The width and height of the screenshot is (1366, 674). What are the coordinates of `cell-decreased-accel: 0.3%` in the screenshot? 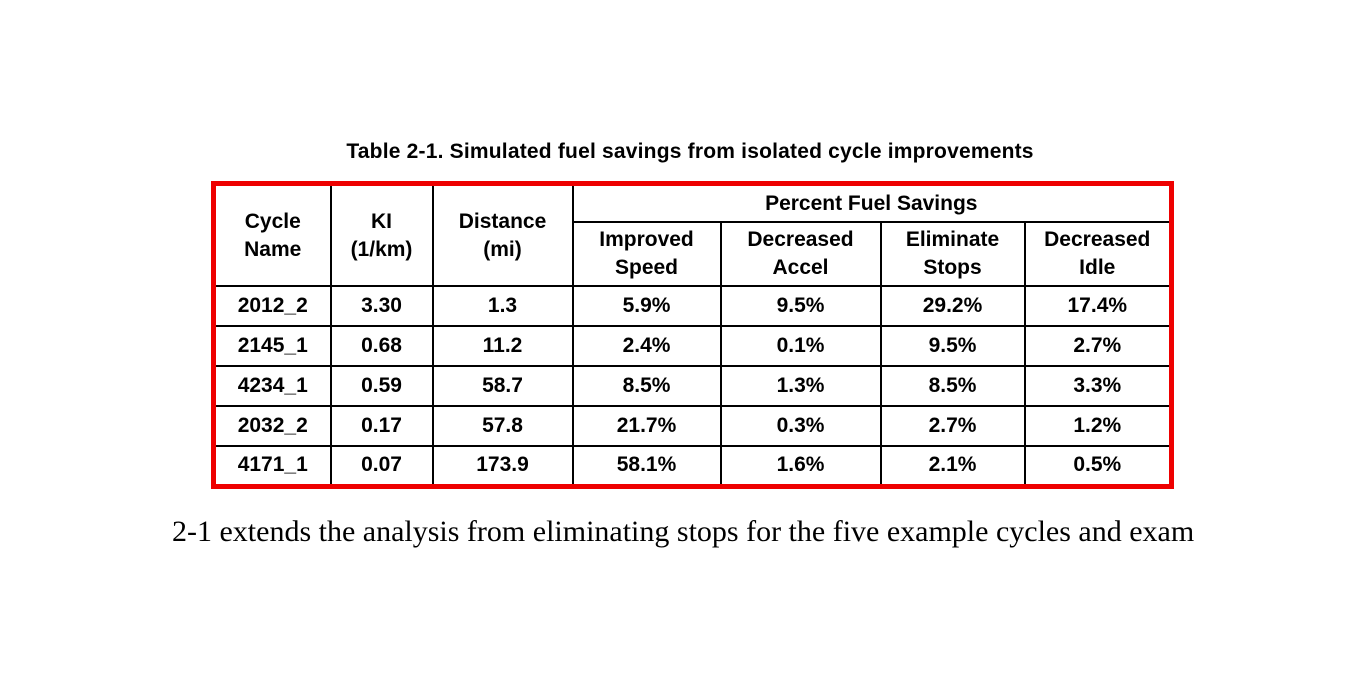 It's located at (800, 426).